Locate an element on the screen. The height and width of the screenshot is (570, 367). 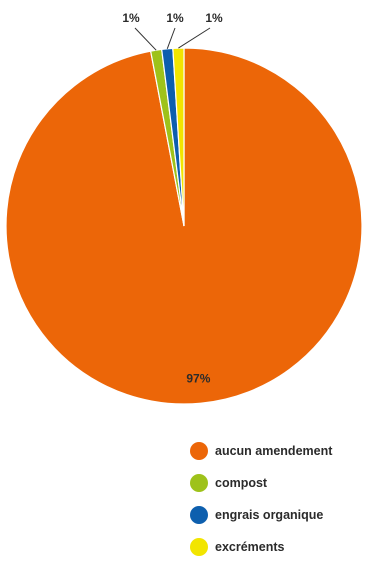
legend-item-aucun-amendement: aucun amendement is located at coordinates (261, 451).